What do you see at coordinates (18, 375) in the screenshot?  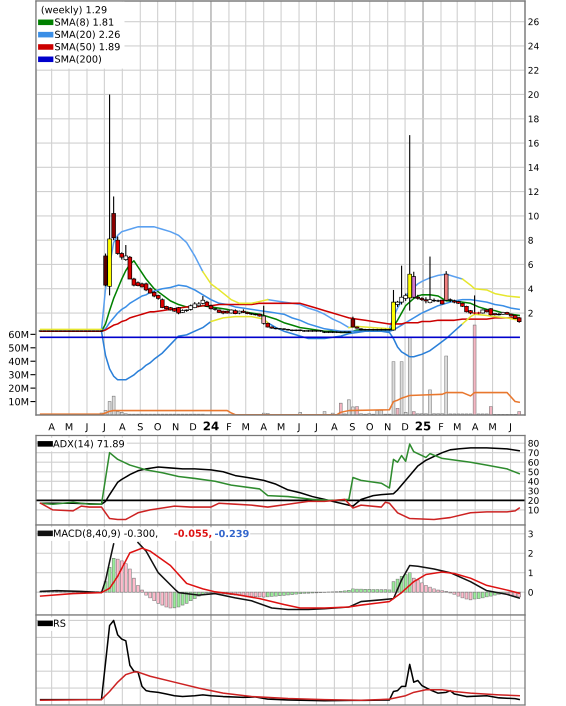 I see `y2-tick-label: 30M` at bounding box center [18, 375].